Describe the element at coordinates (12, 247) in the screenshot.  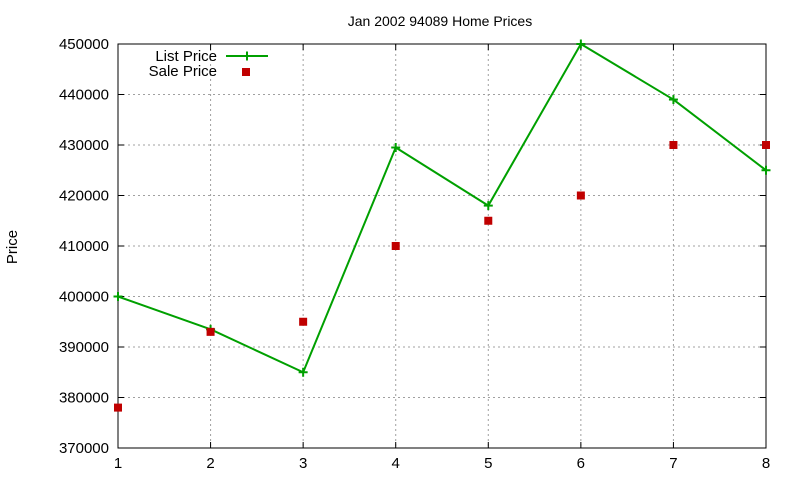
I see `y-axis-label: Price` at that location.